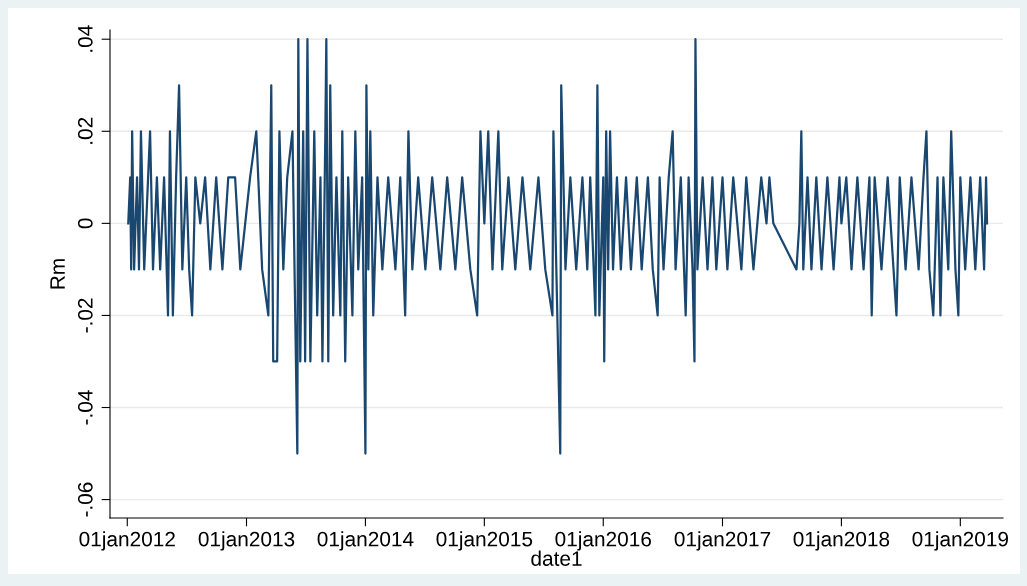  What do you see at coordinates (722, 541) in the screenshot?
I see `x-tick-label: 01jan2017` at bounding box center [722, 541].